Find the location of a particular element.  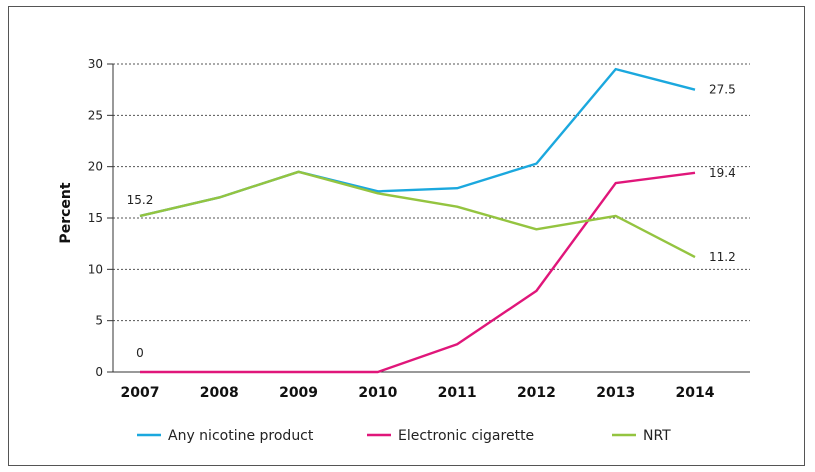

series-line-nrt is located at coordinates (417, 214).